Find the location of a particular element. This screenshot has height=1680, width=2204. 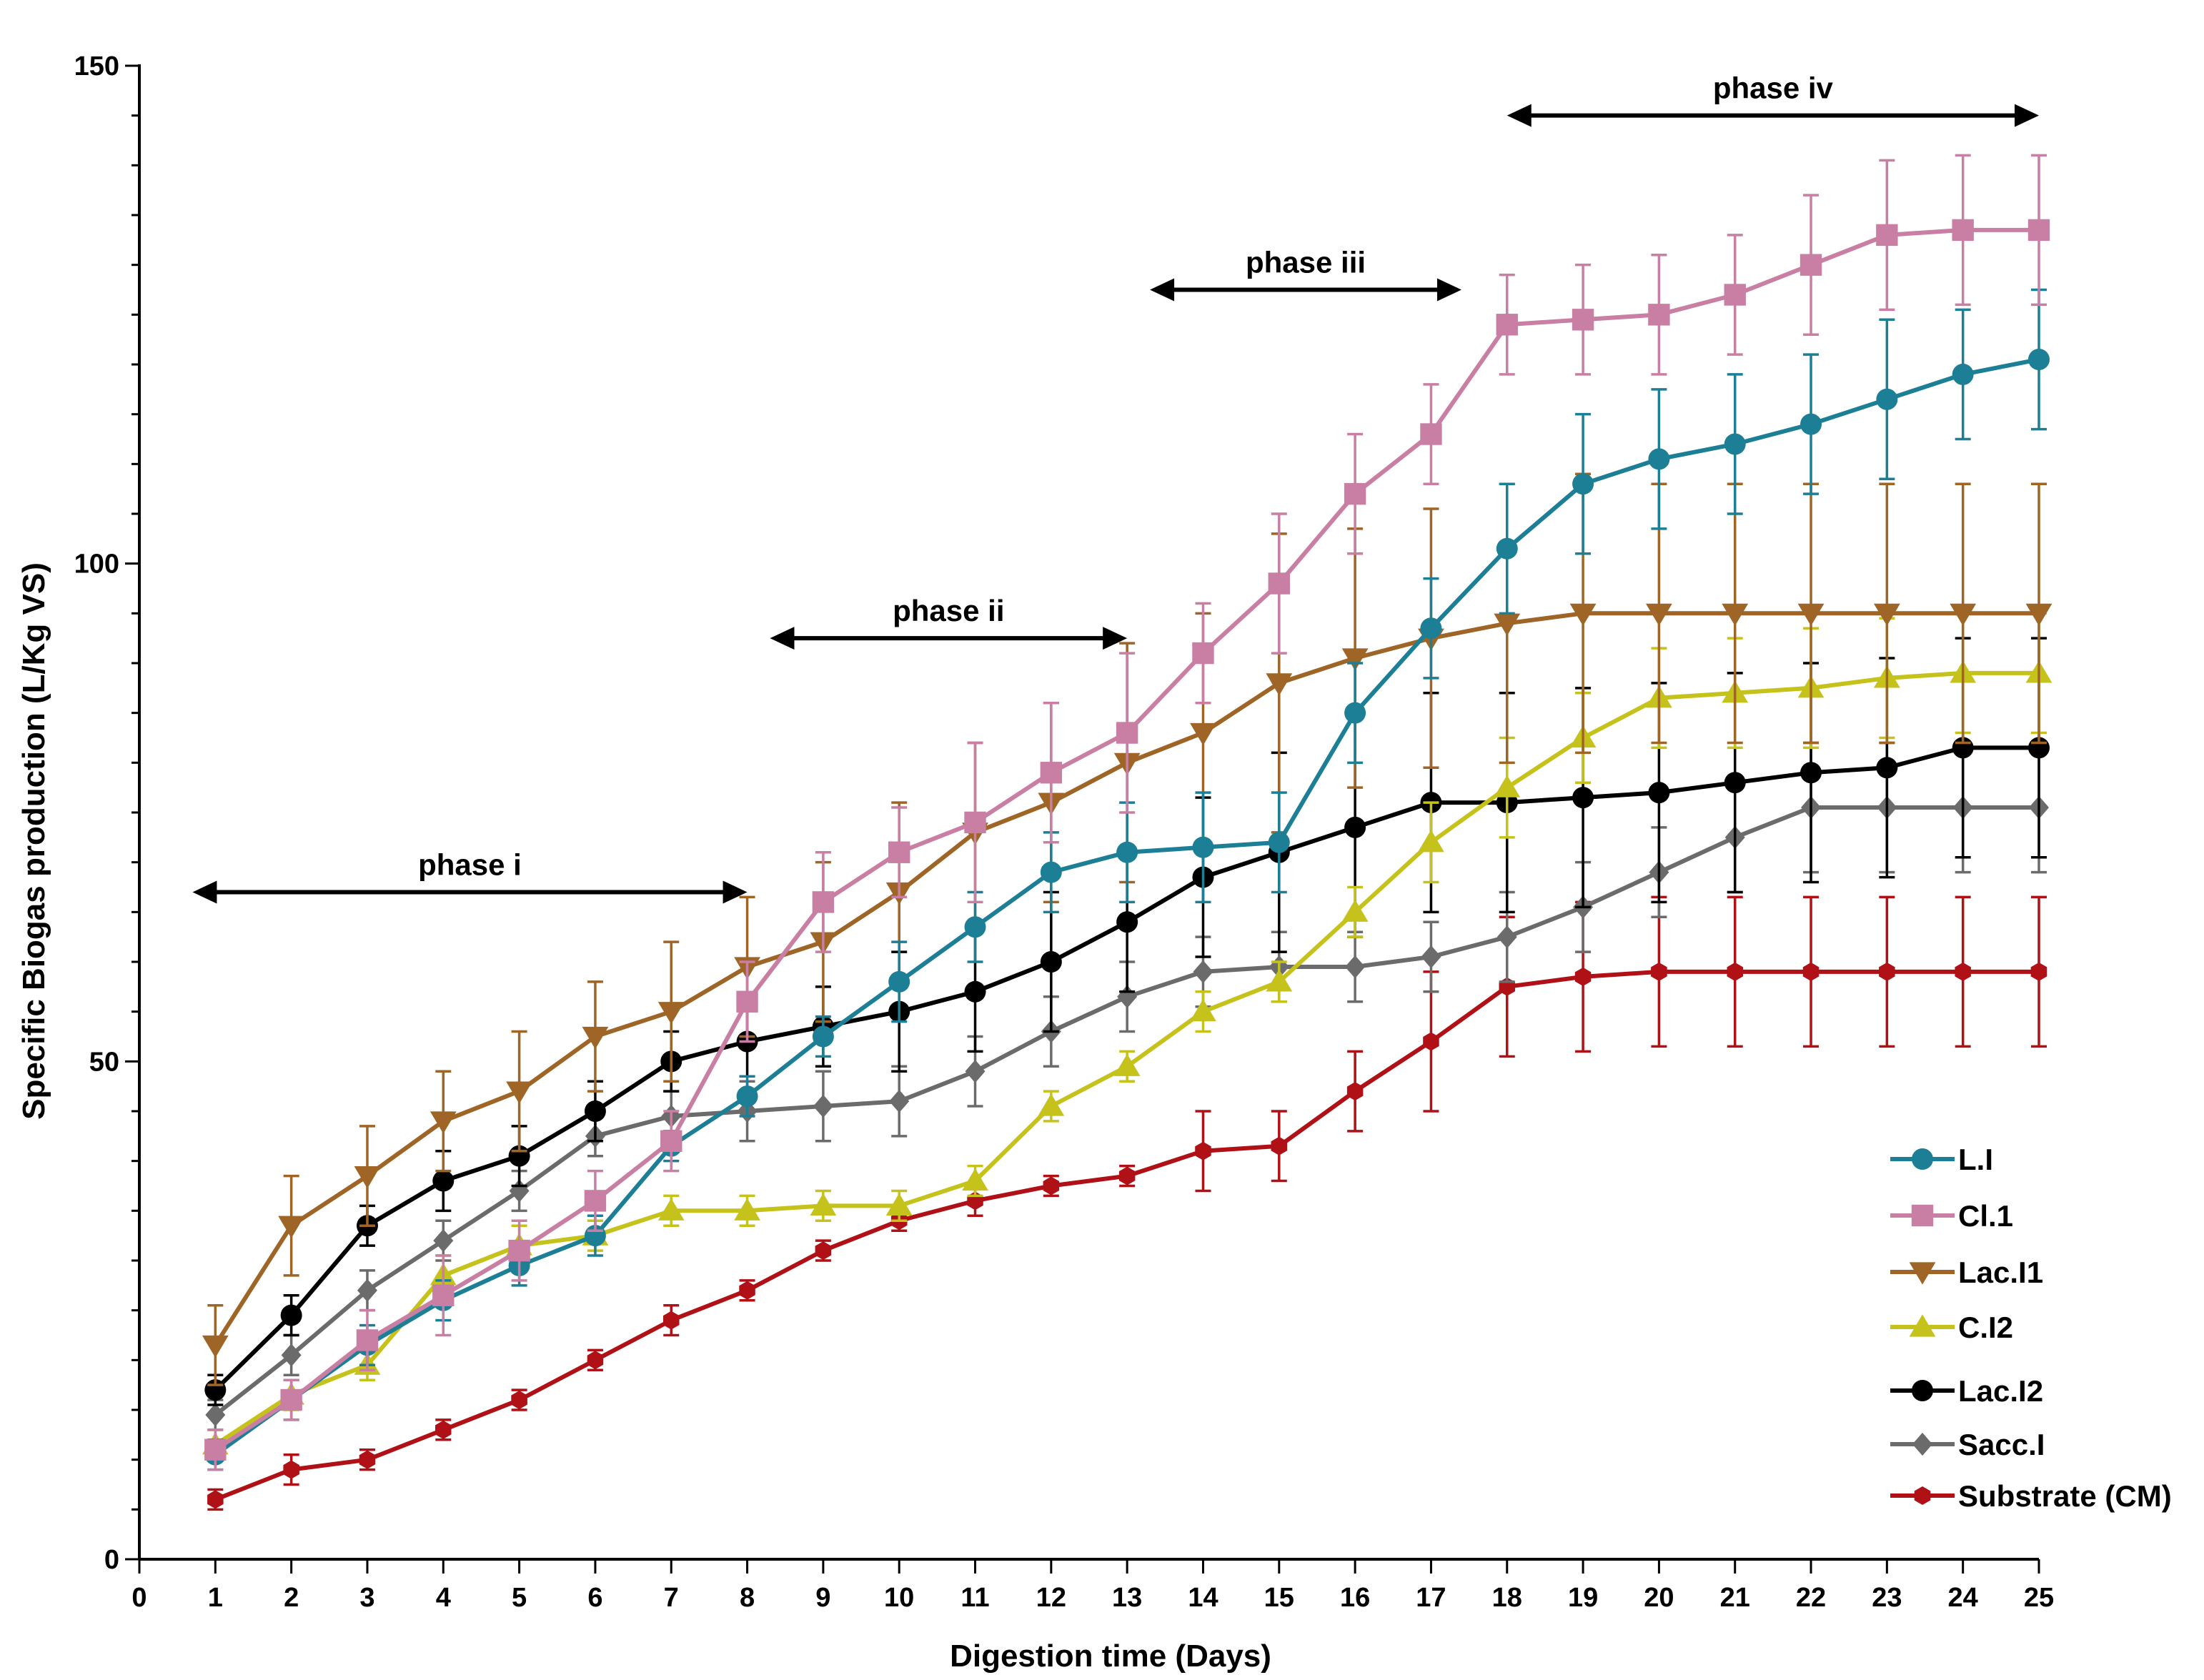

x-tick-label: 9 is located at coordinates (823, 1598).